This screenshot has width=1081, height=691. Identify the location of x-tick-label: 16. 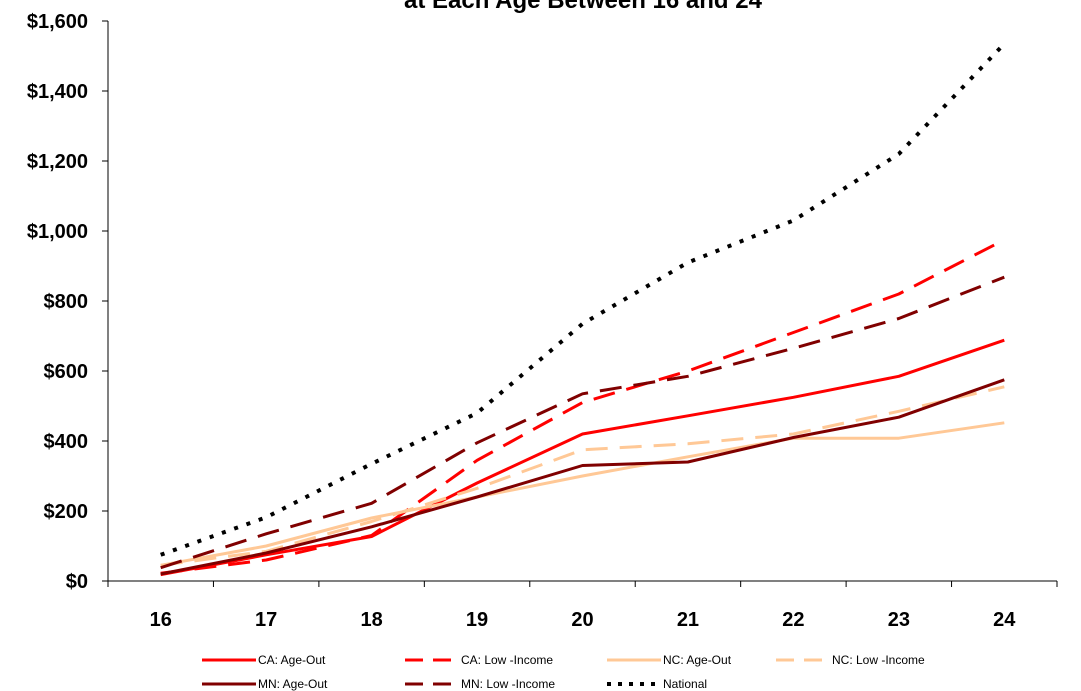
(161, 620).